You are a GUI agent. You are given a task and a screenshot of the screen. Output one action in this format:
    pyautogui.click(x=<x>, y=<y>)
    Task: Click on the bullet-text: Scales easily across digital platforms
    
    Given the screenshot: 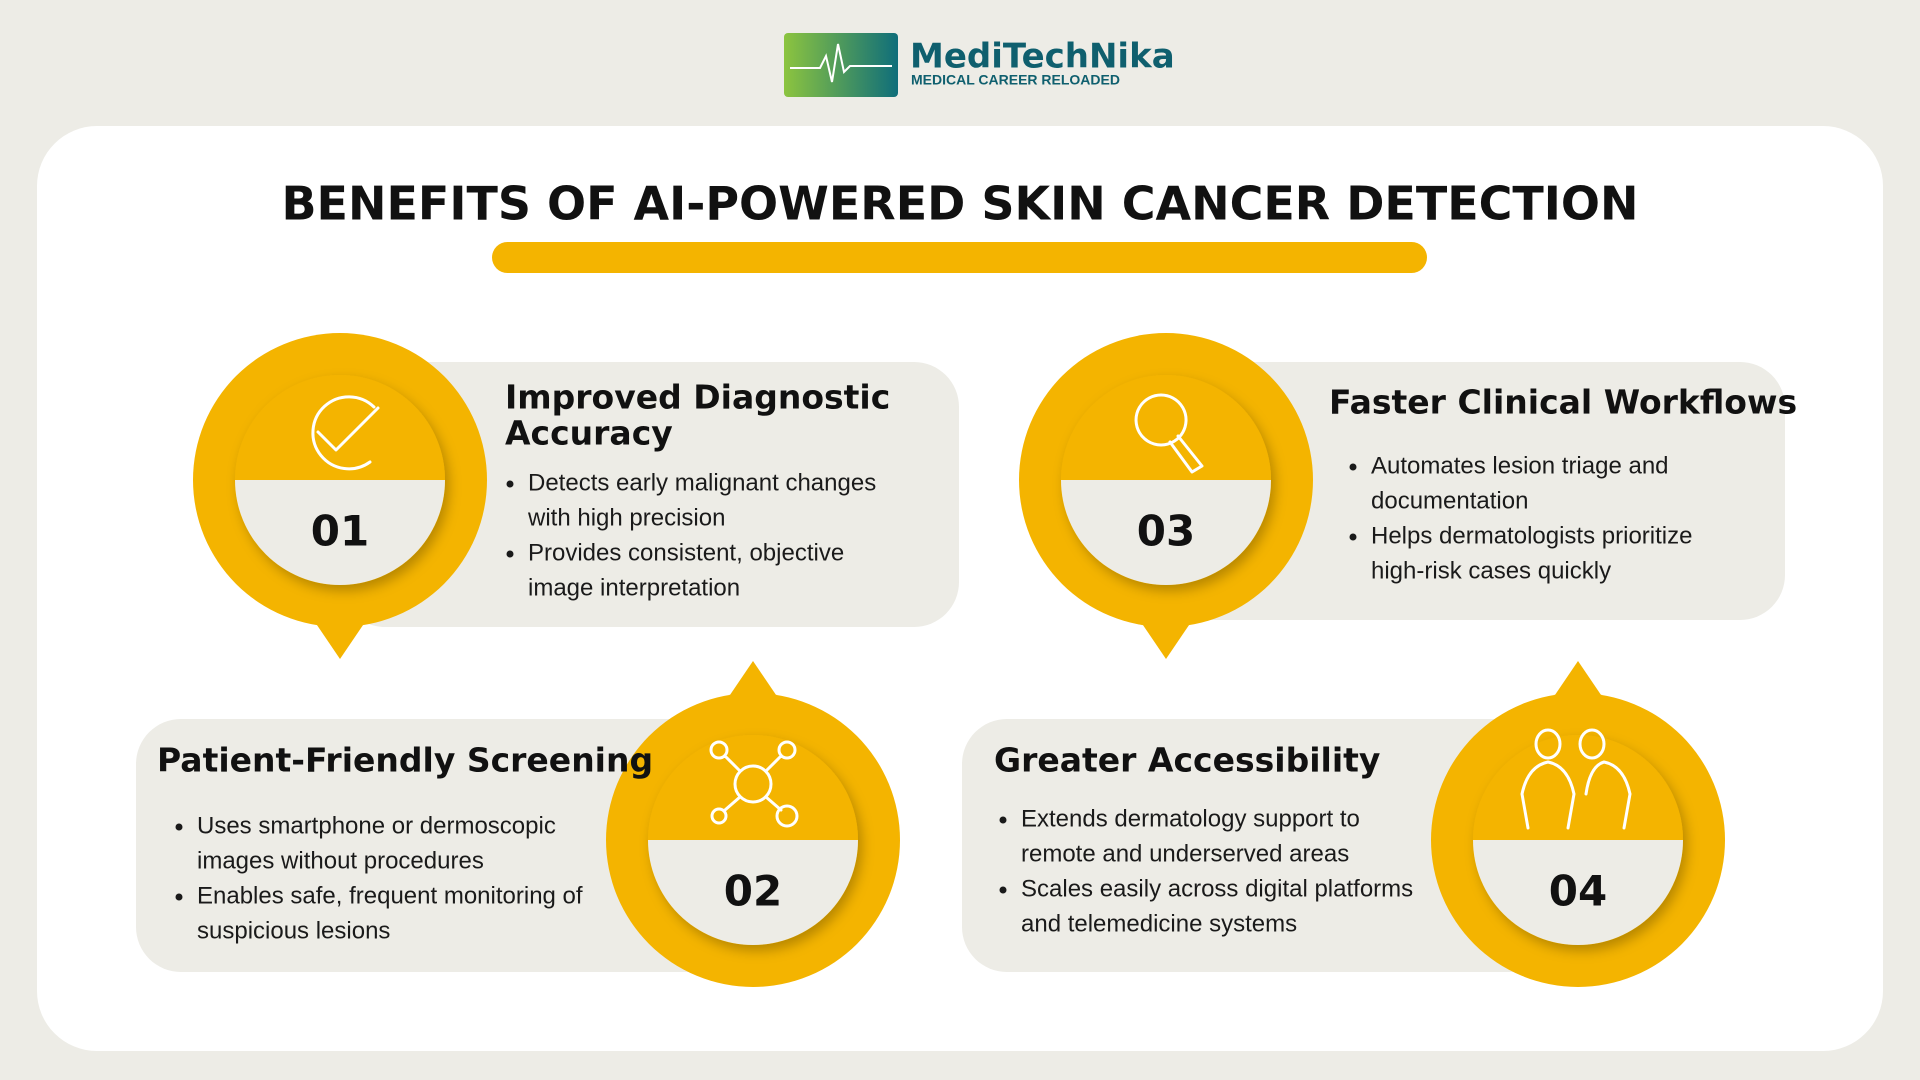 What is the action you would take?
    pyautogui.click(x=1217, y=888)
    